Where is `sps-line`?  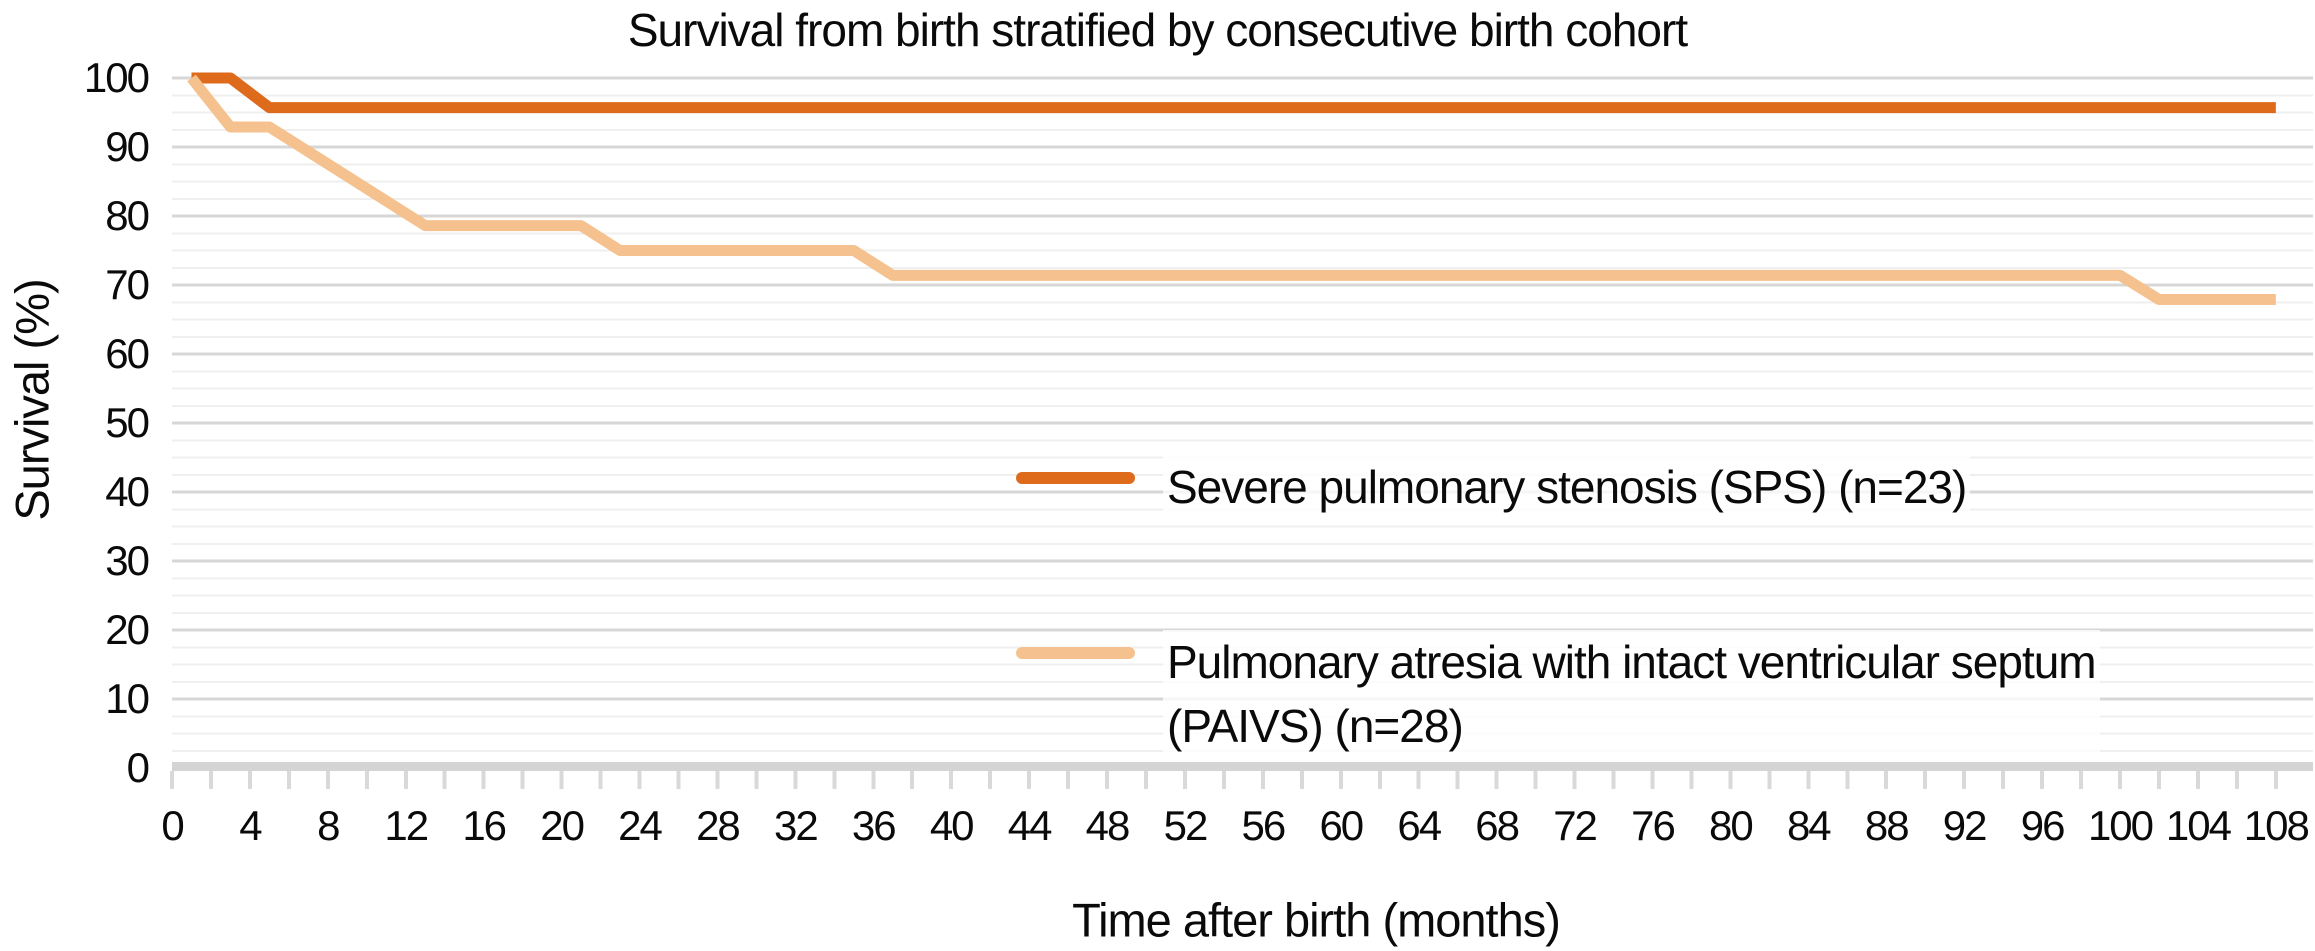
sps-line is located at coordinates (1233, 93).